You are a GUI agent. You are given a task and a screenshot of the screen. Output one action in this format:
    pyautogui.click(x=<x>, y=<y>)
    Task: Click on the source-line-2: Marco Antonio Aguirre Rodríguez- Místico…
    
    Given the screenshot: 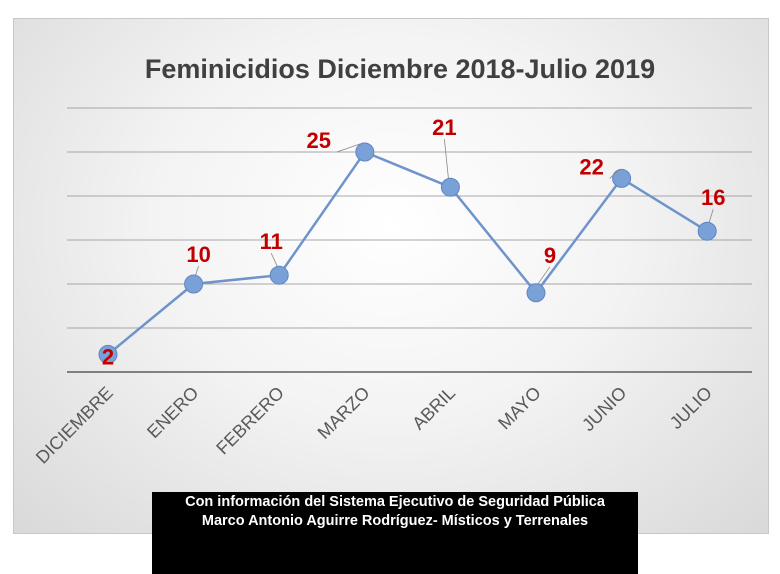 What is the action you would take?
    pyautogui.click(x=395, y=521)
    